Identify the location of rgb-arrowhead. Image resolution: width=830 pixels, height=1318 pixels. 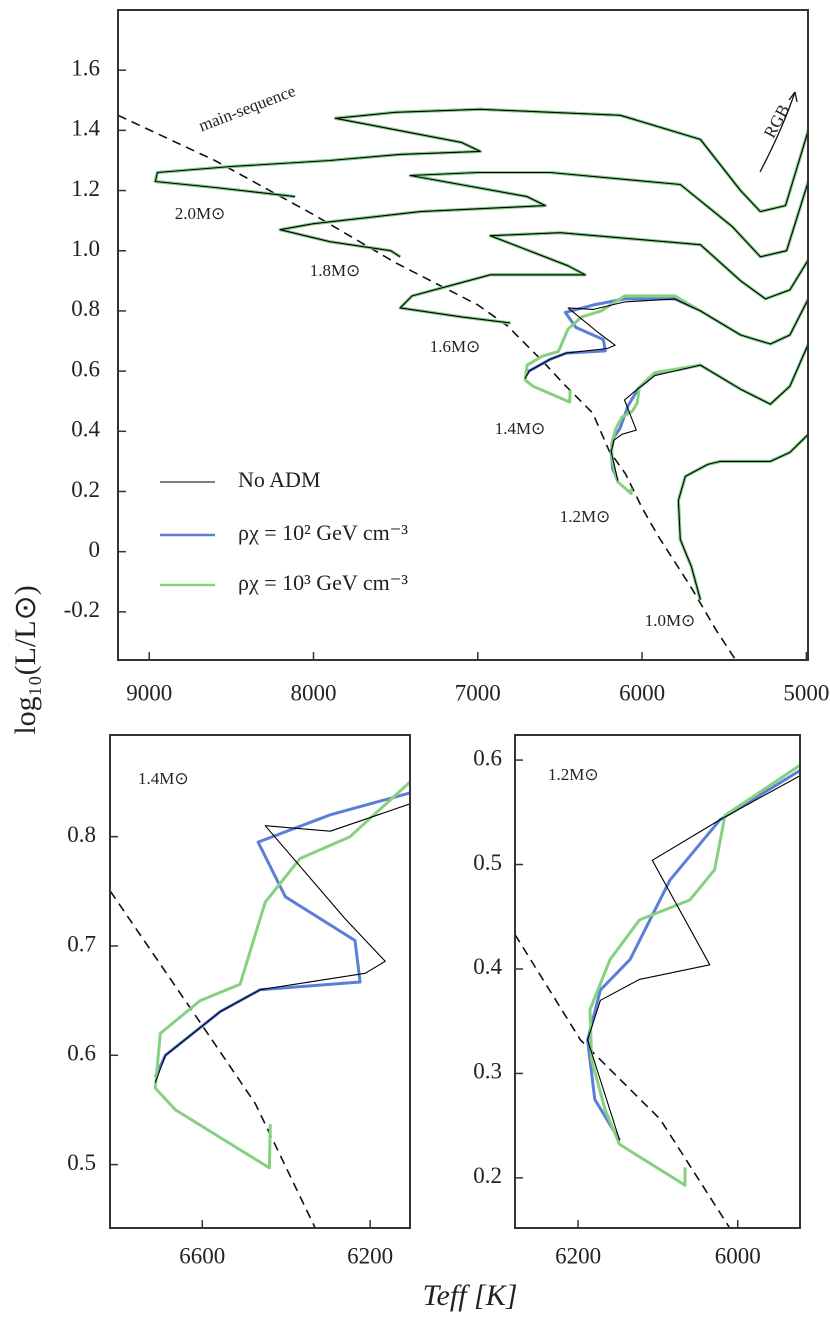
(793, 97).